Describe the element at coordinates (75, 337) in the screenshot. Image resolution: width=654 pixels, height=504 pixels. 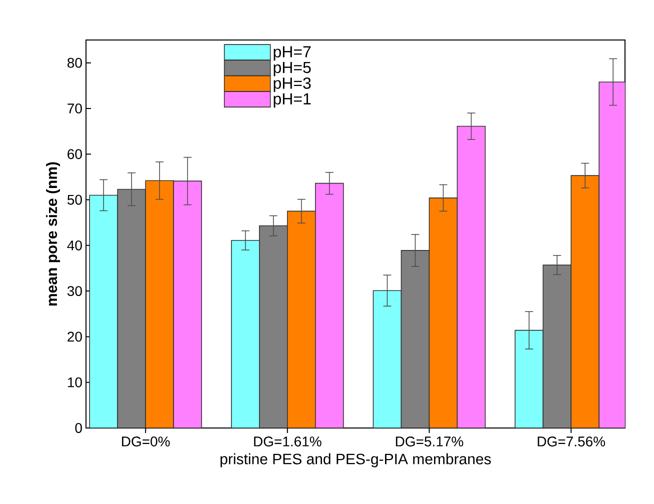
I see `y-tick-label: 20` at that location.